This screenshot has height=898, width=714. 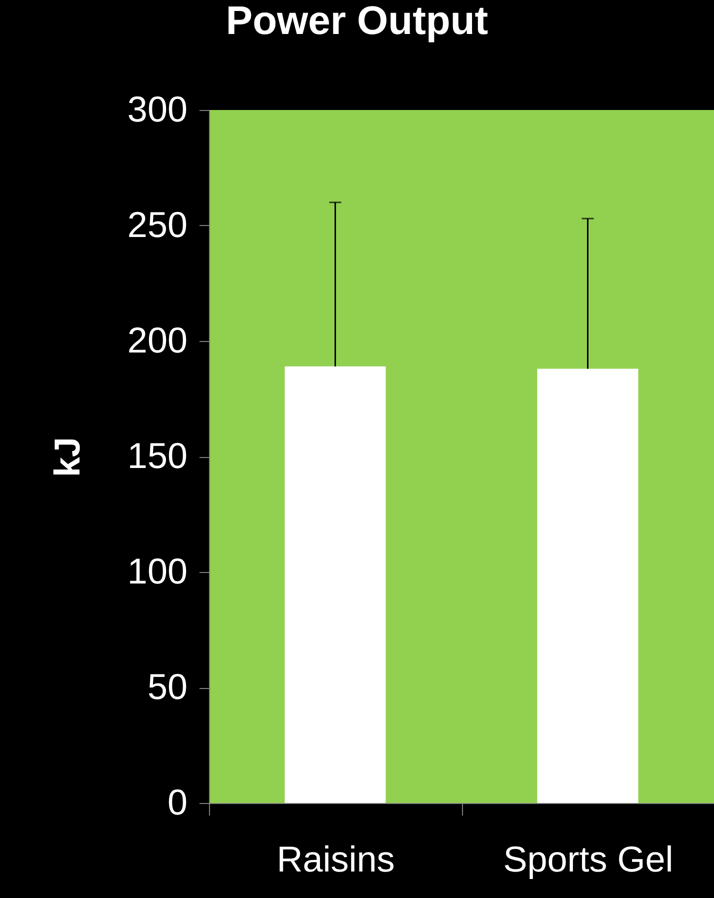 What do you see at coordinates (335, 859) in the screenshot?
I see `x-tick-label: Raisins` at bounding box center [335, 859].